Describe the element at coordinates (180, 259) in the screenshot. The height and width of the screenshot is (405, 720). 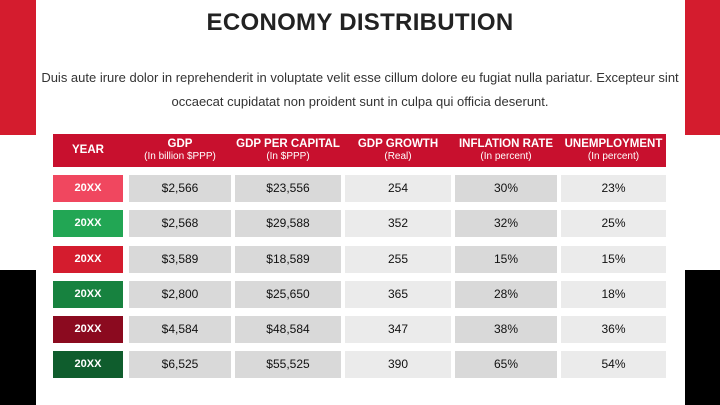
I see `gdp-cell: $3,589` at that location.